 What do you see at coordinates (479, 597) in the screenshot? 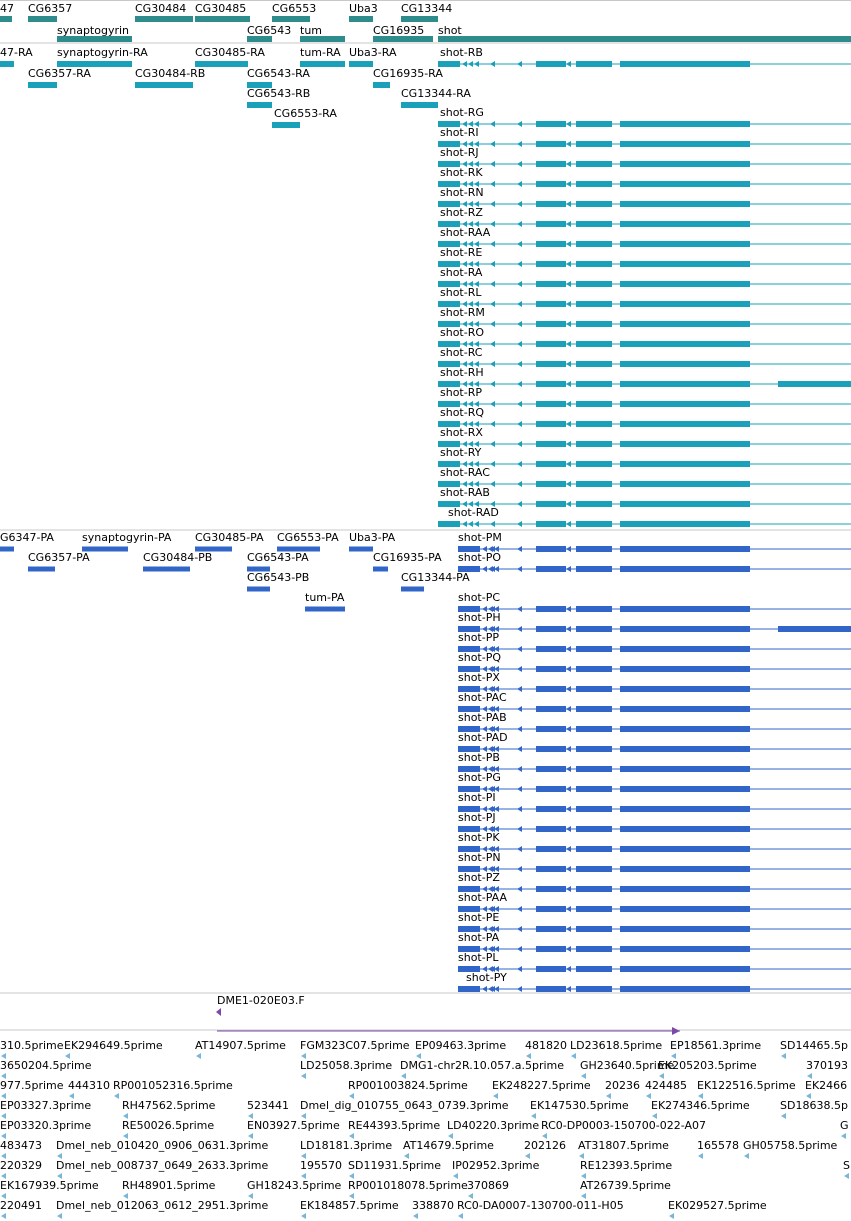
I see `protein-label-shot-pc: shot-PC` at bounding box center [479, 597].